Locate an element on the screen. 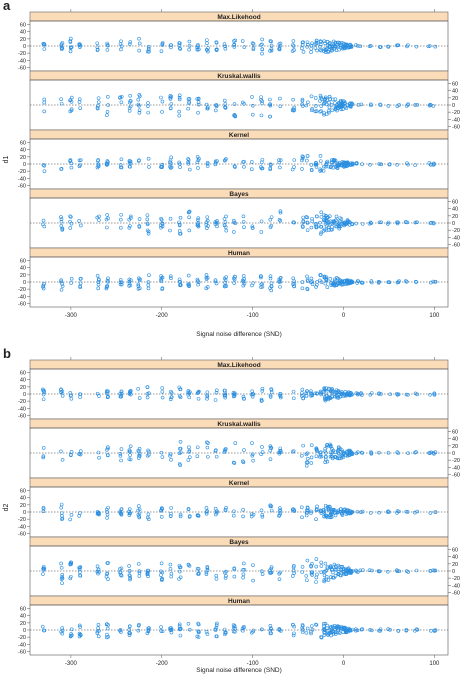 This screenshot has height=681, width=474. x-axis-title: Signal noise difference (SND) is located at coordinates (239, 670).